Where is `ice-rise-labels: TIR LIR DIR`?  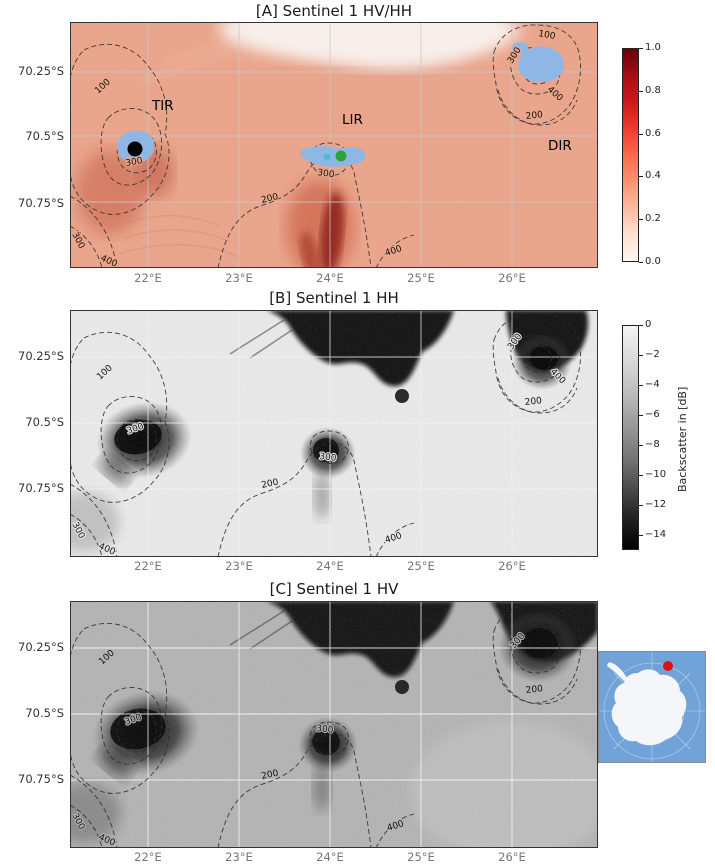
ice-rise-labels: TIR LIR DIR is located at coordinates (361, 126).